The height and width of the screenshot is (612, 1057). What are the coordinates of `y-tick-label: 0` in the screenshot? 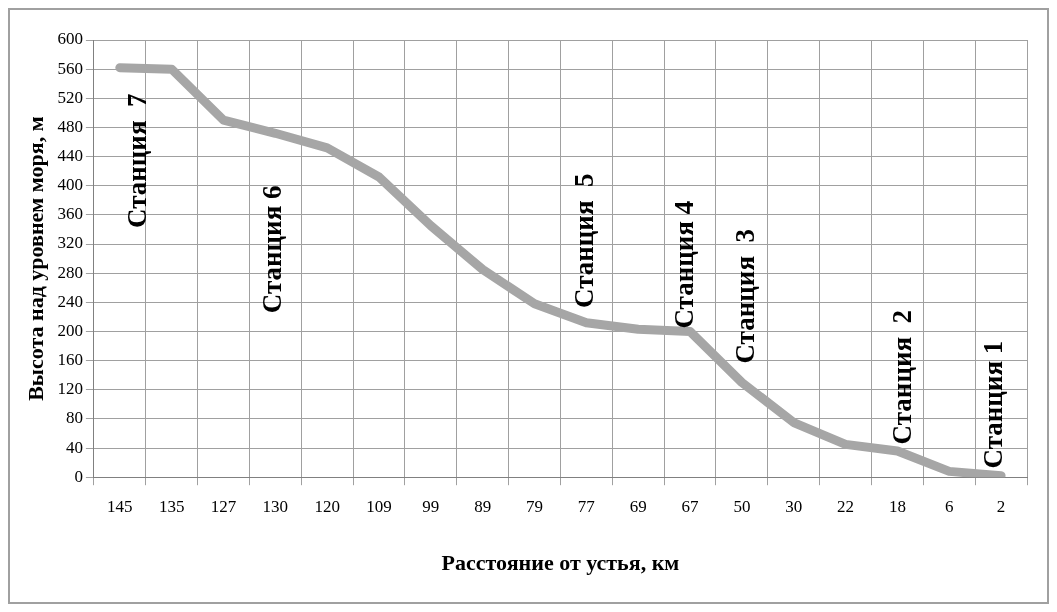 It's located at (78, 476).